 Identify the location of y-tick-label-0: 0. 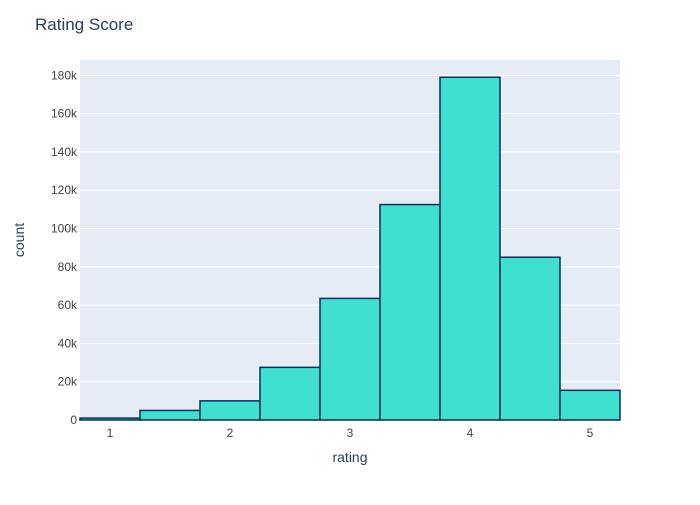
(73, 420).